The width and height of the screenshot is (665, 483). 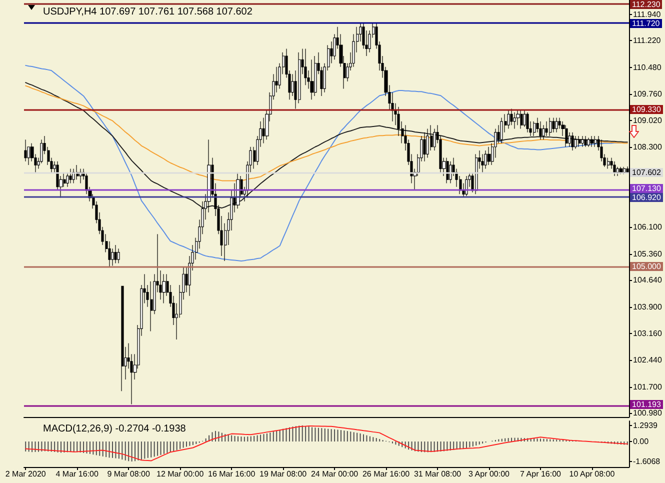 I want to click on x-tick-label: 9 Mar 08:00, so click(x=128, y=474).